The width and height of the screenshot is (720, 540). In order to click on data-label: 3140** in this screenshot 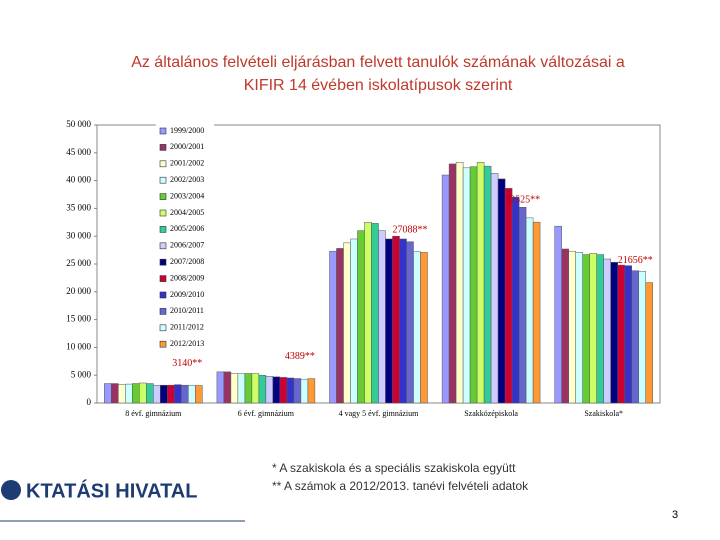, I will do `click(187, 363)`.